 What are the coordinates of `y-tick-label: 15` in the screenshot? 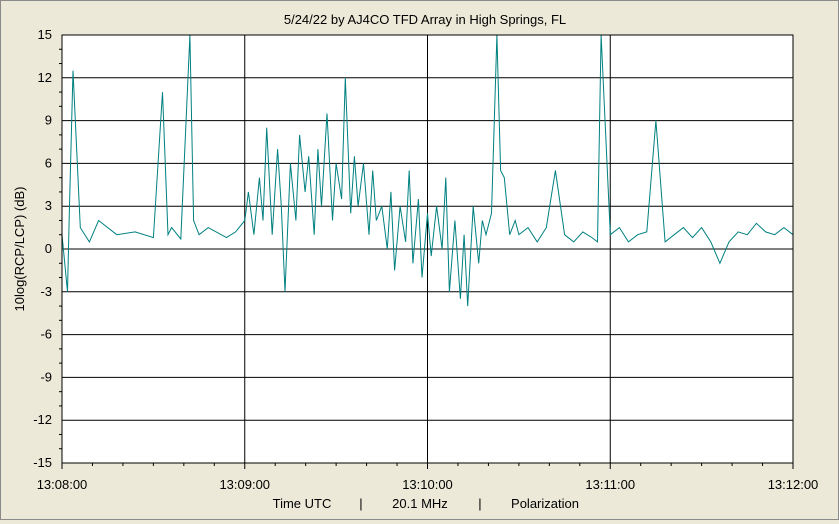 It's located at (45, 34).